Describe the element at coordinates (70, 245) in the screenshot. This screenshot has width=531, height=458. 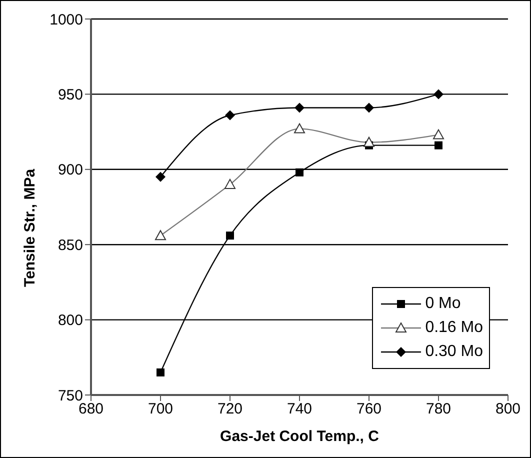
I see `y-tick-label: 850` at that location.